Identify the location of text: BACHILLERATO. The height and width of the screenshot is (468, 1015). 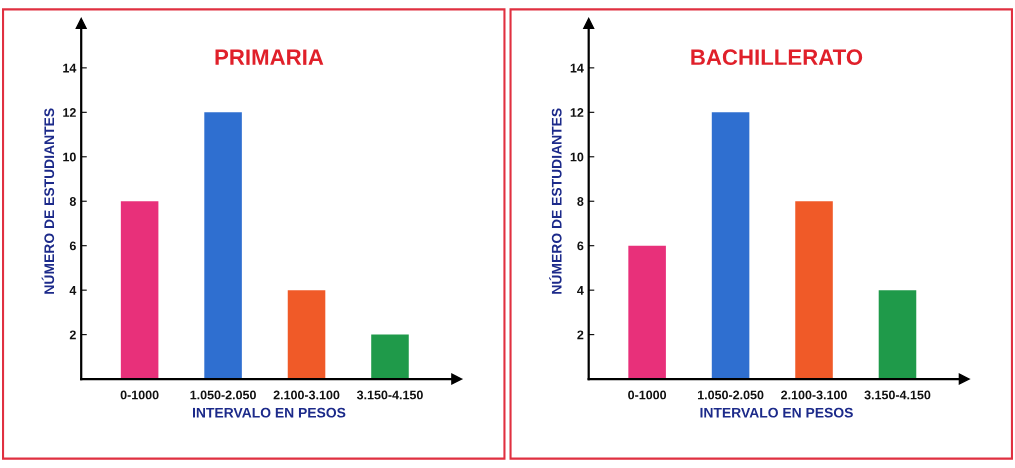
(777, 57).